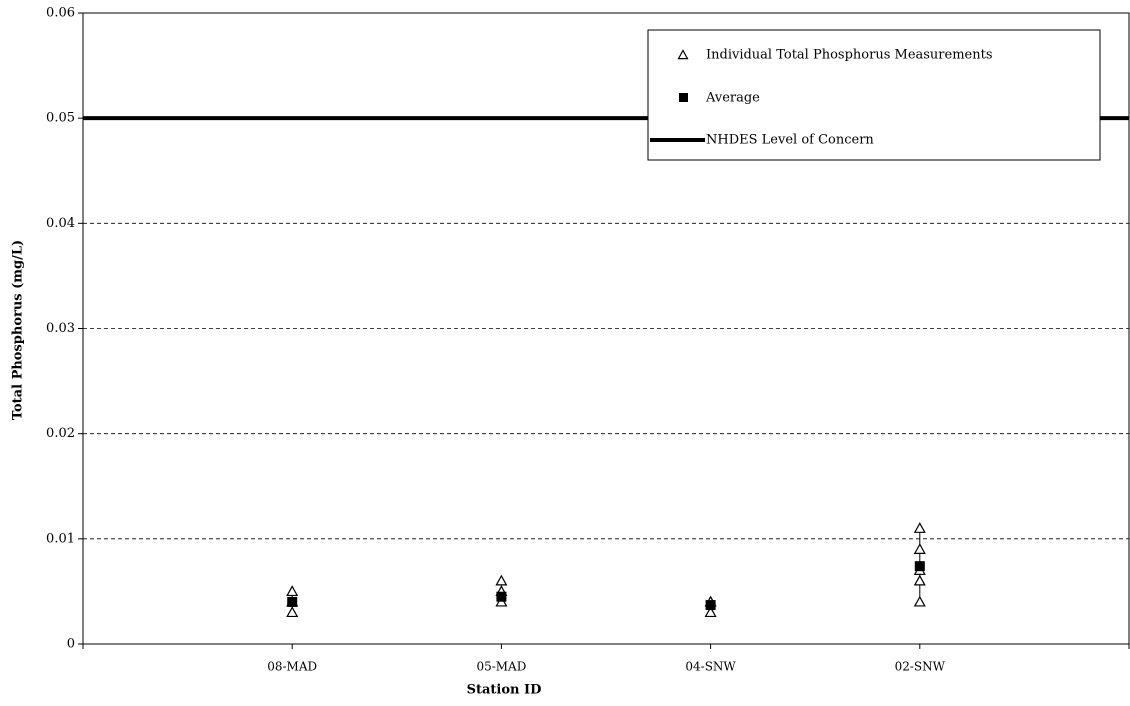 The width and height of the screenshot is (1130, 706). Describe the element at coordinates (60, 118) in the screenshot. I see `y-tick-label: 0.05` at that location.